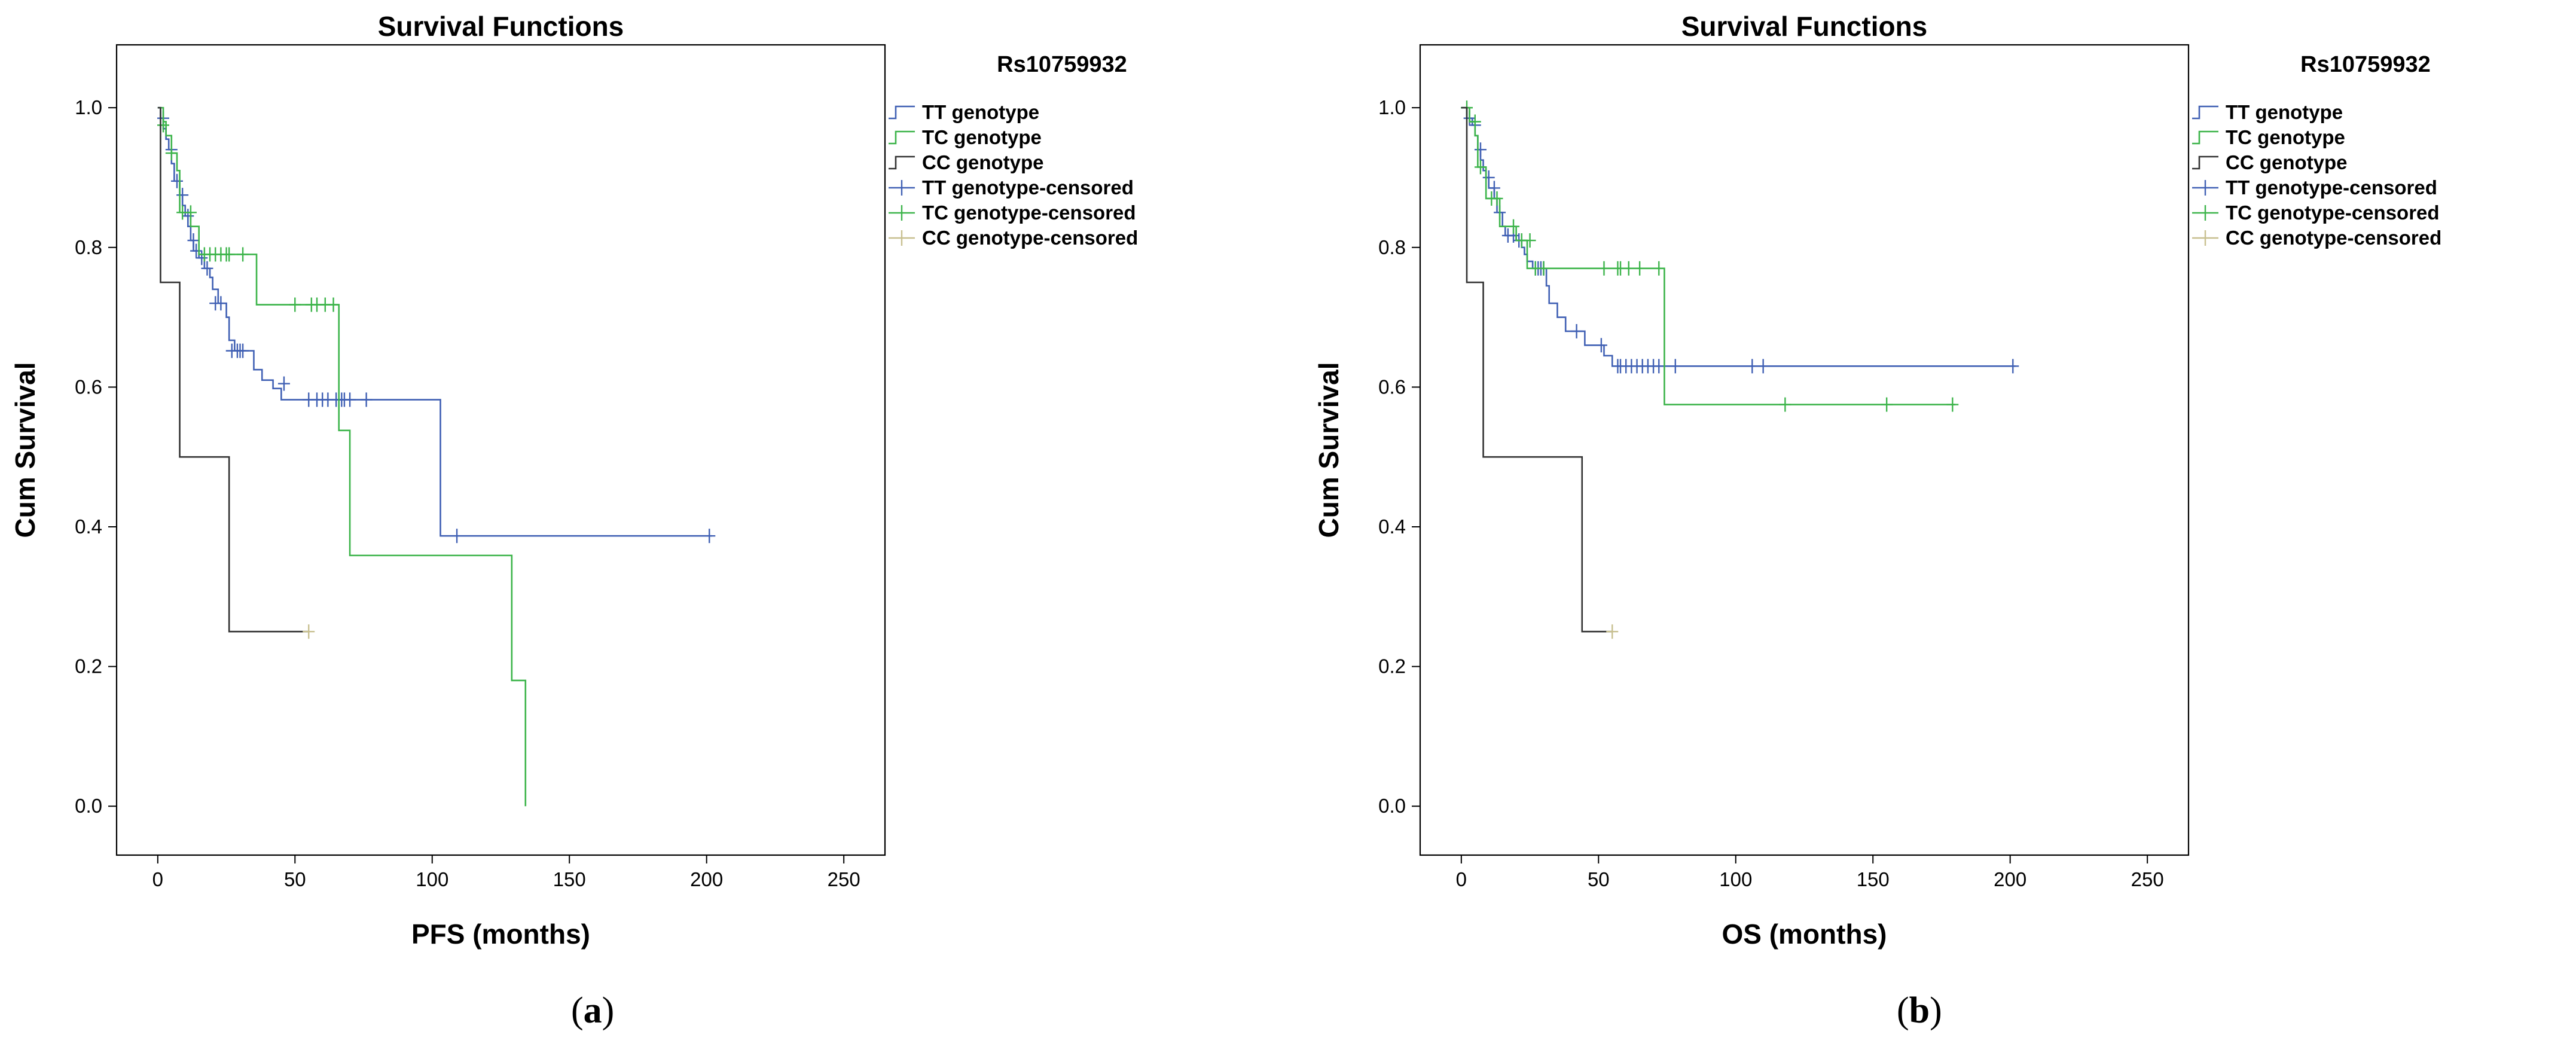  What do you see at coordinates (844, 879) in the screenshot?
I see `x-tick-label: 250` at bounding box center [844, 879].